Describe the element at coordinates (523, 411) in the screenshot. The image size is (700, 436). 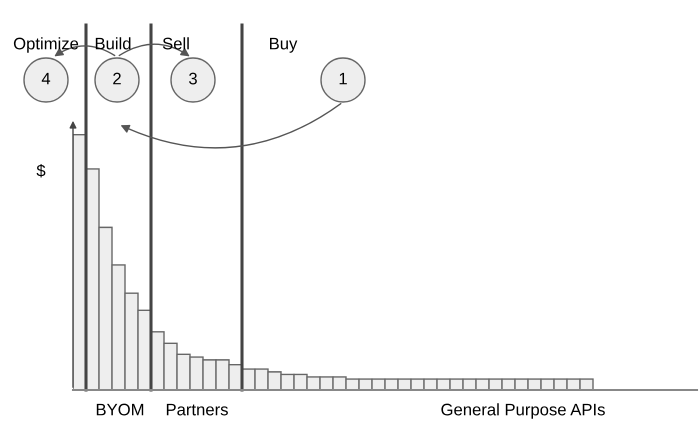
I see `text: General Purpose APIs` at that location.